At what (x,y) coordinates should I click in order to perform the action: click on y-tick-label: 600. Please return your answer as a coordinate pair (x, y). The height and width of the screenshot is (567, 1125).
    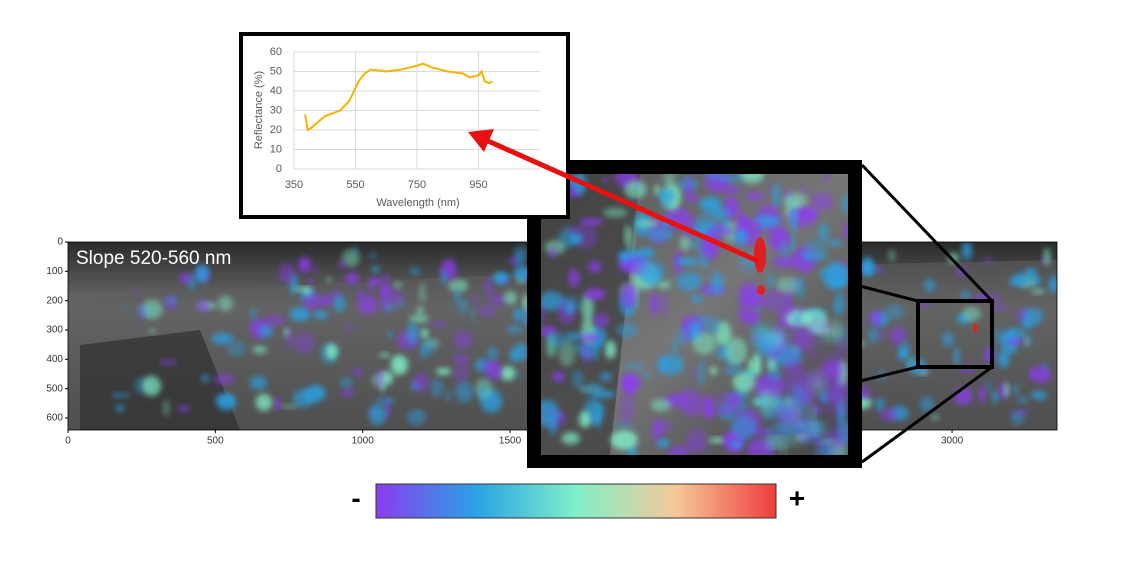
    Looking at the image, I should click on (54, 418).